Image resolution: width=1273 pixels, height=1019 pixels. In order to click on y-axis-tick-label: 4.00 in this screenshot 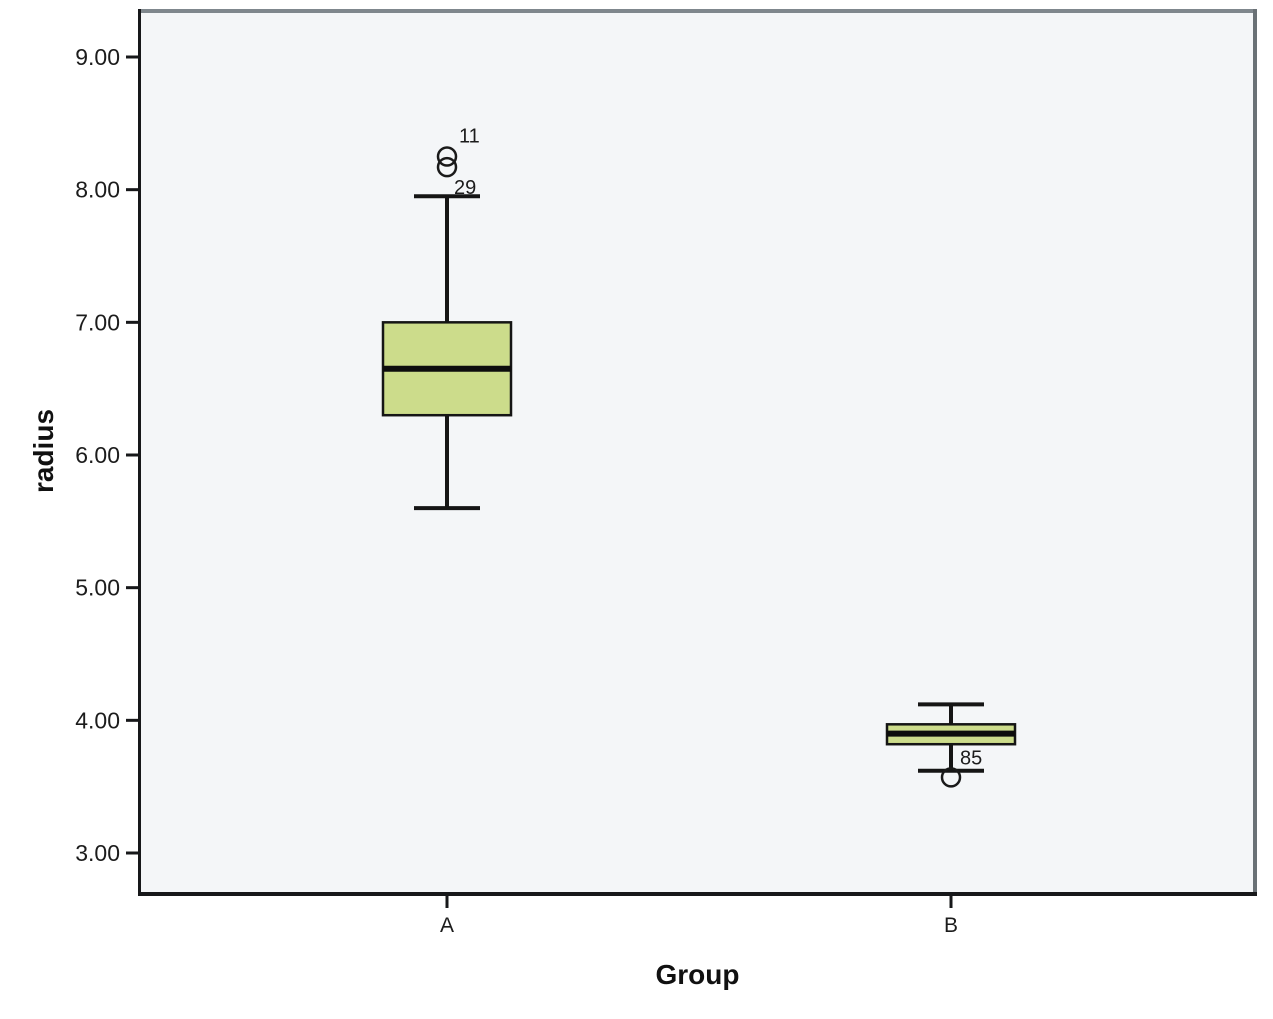, I will do `click(97, 720)`.